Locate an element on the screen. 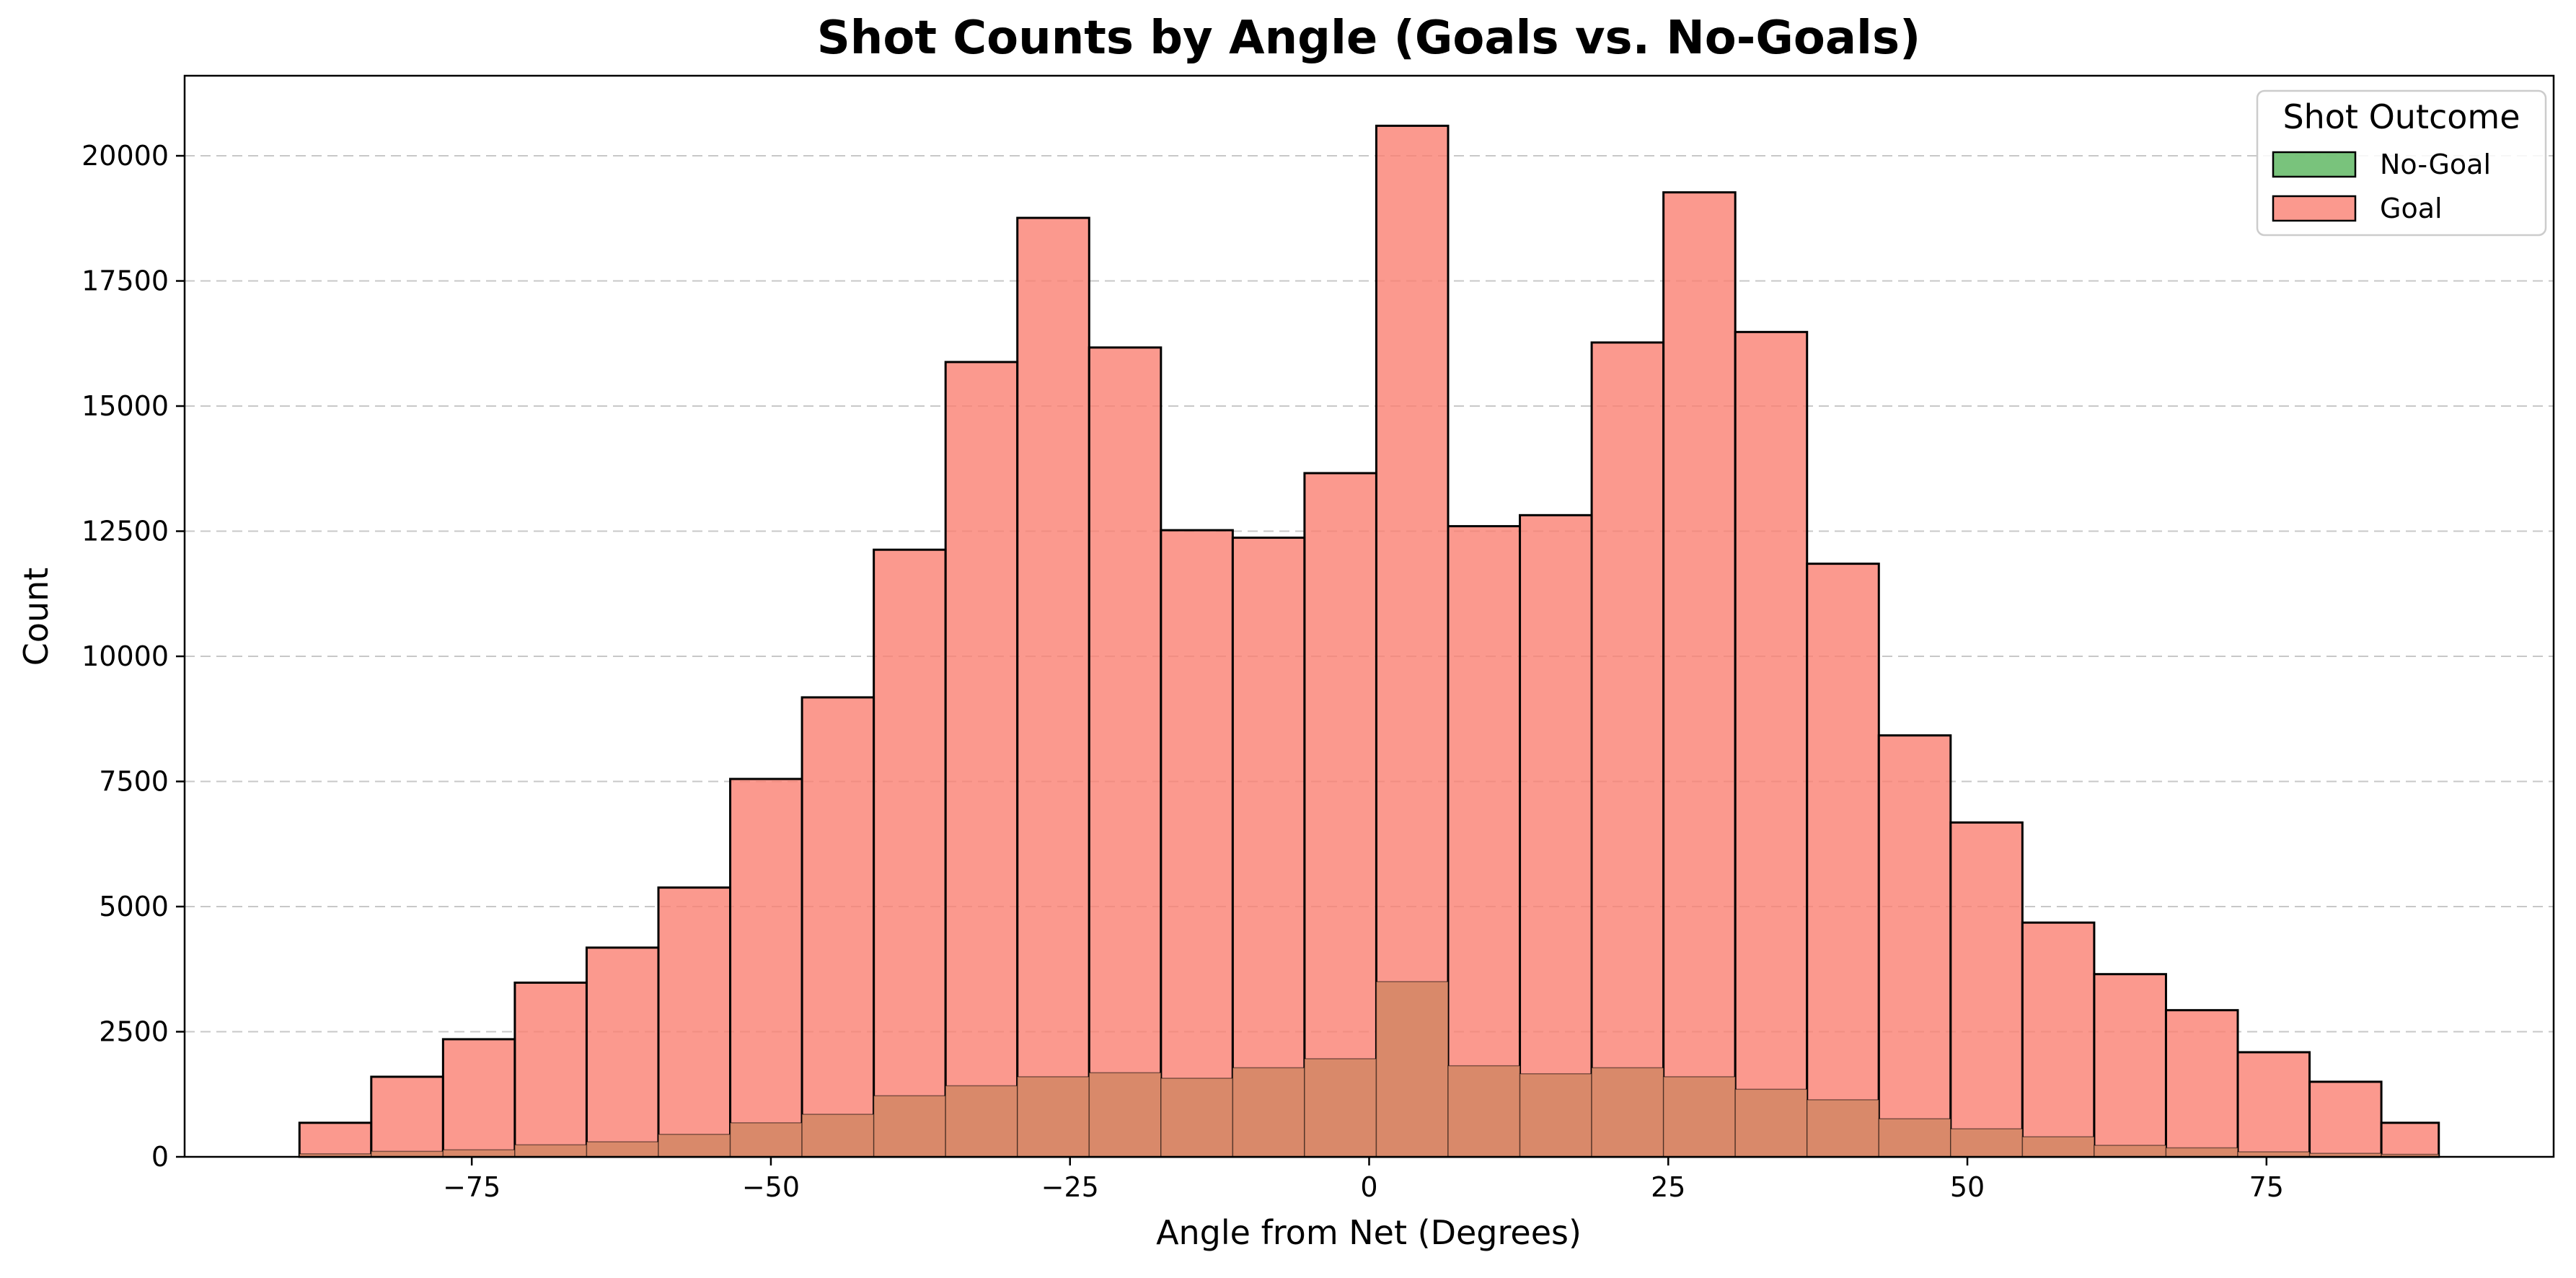 The height and width of the screenshot is (1278, 2576). x-tick-label: −50 is located at coordinates (771, 1187).